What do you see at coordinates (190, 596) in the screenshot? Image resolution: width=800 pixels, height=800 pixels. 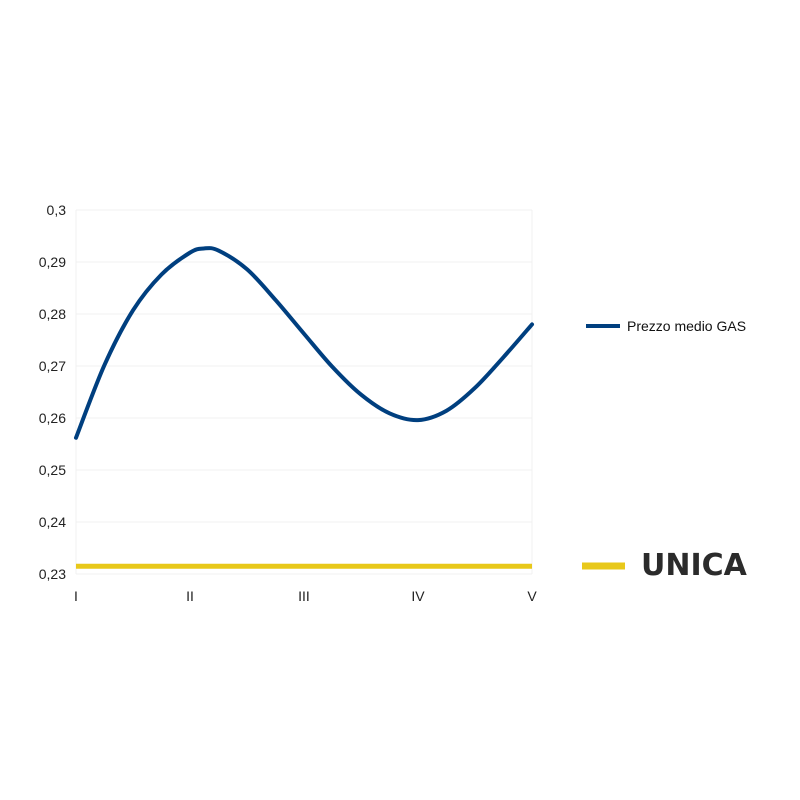 I see `x-tick-label: II` at bounding box center [190, 596].